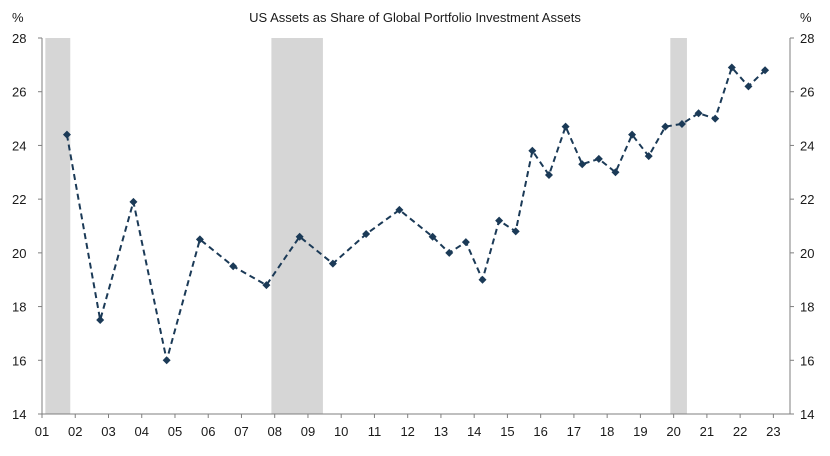 The image size is (830, 456). What do you see at coordinates (208, 431) in the screenshot?
I see `x-tick-label: 06` at bounding box center [208, 431].